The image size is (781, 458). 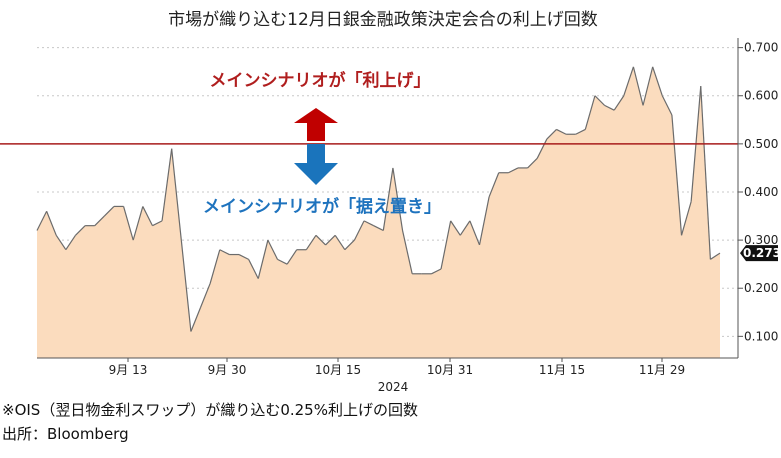 I want to click on arrows, so click(x=316, y=146).